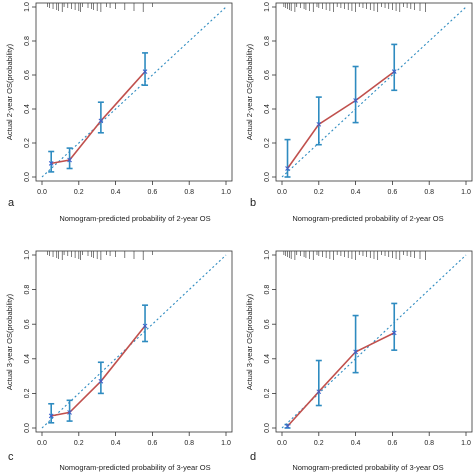  I want to click on panel-label: c, so click(11, 457).